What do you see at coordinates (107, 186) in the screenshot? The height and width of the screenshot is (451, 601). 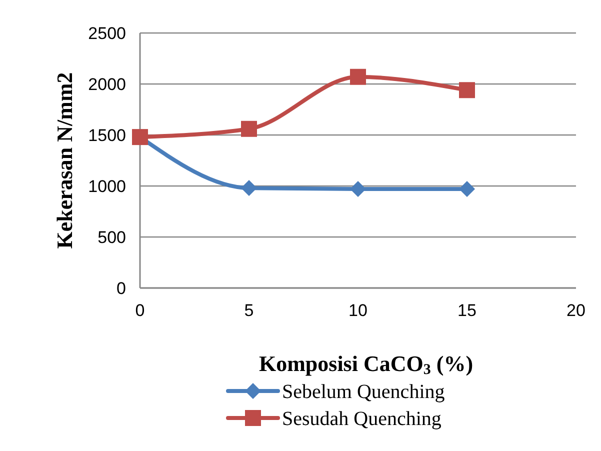 I see `y-tick-label: 1000` at bounding box center [107, 186].